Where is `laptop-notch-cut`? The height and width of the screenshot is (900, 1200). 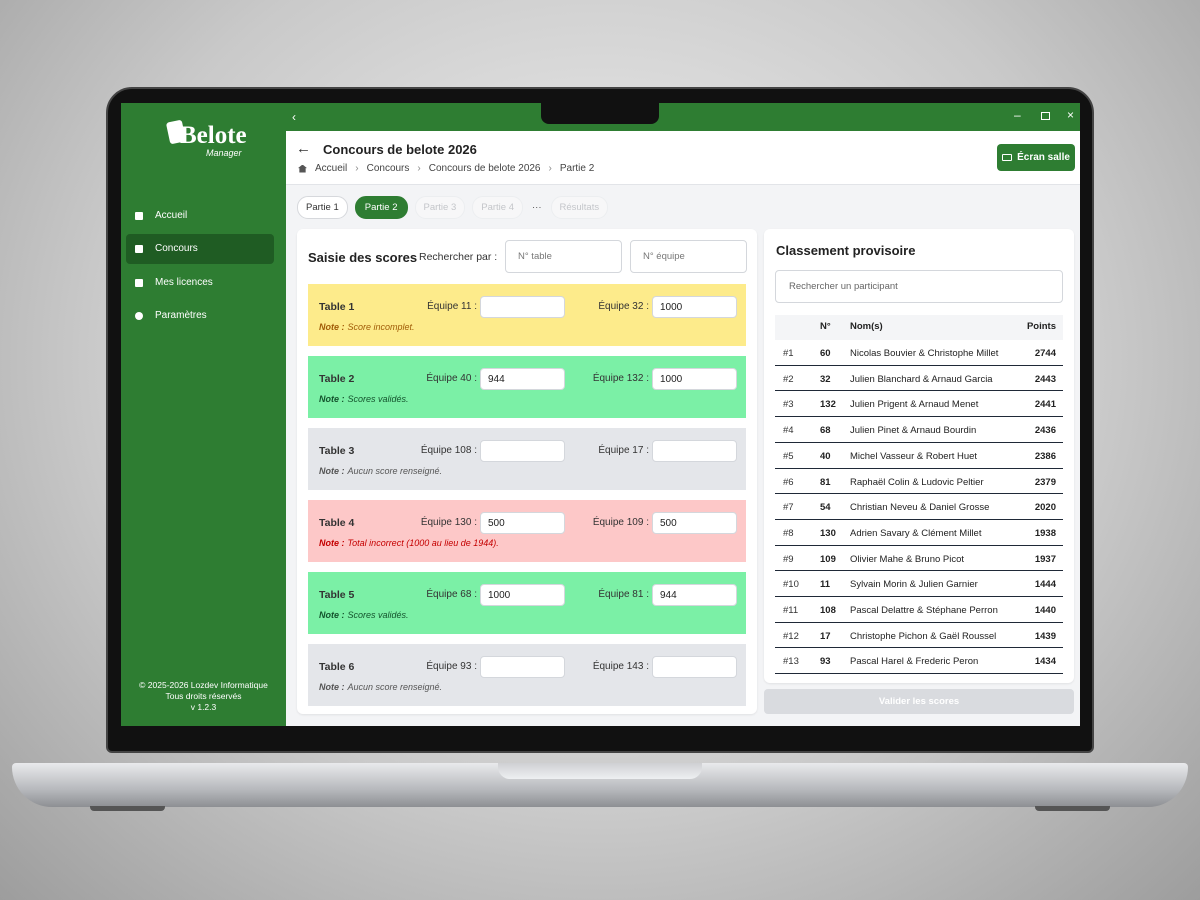 laptop-notch-cut is located at coordinates (600, 771).